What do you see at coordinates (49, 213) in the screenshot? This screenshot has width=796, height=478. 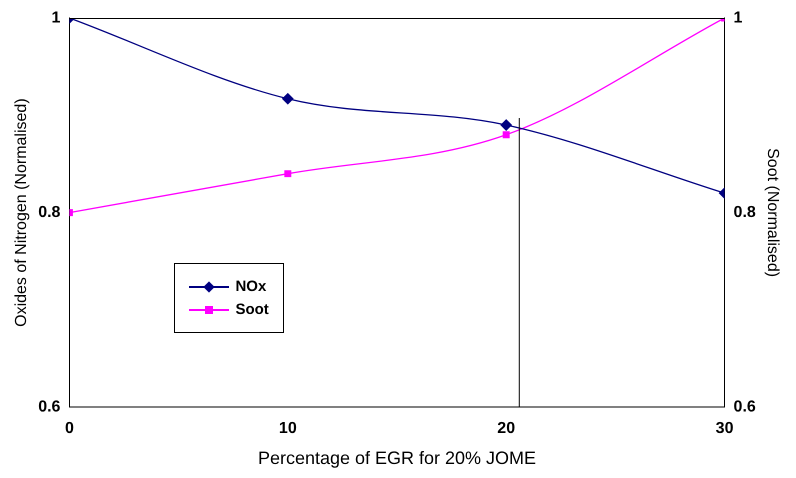 I see `y-tick-label: 0.8` at bounding box center [49, 213].